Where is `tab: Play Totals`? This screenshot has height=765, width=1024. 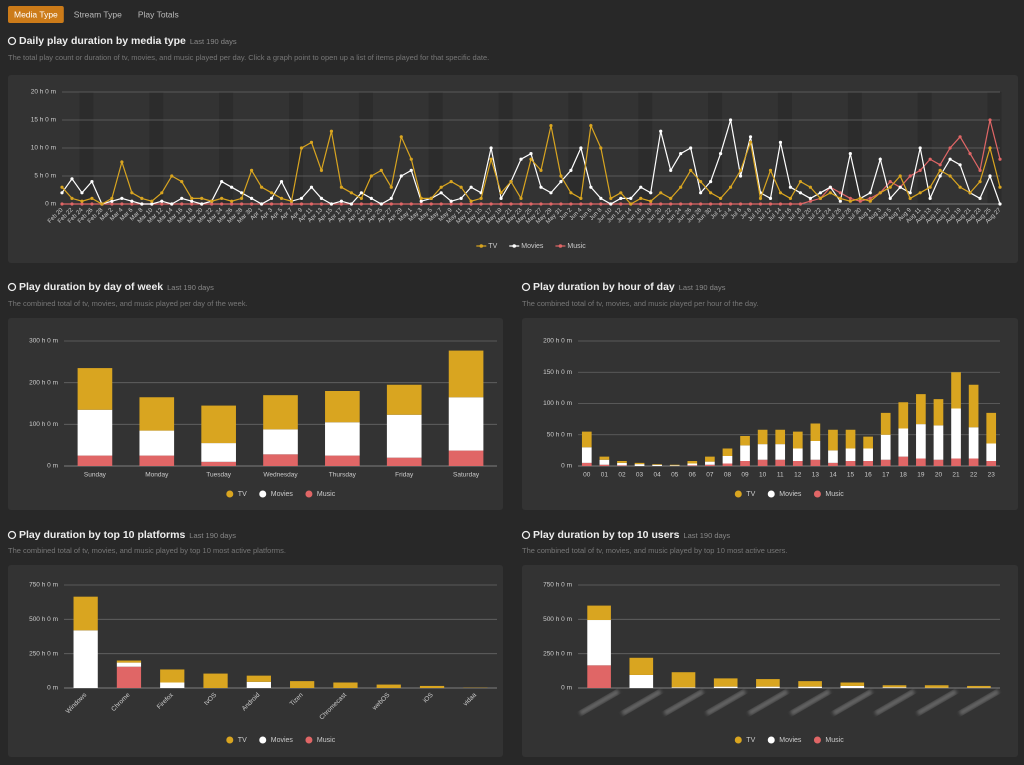
tab: Play Totals is located at coordinates (158, 14).